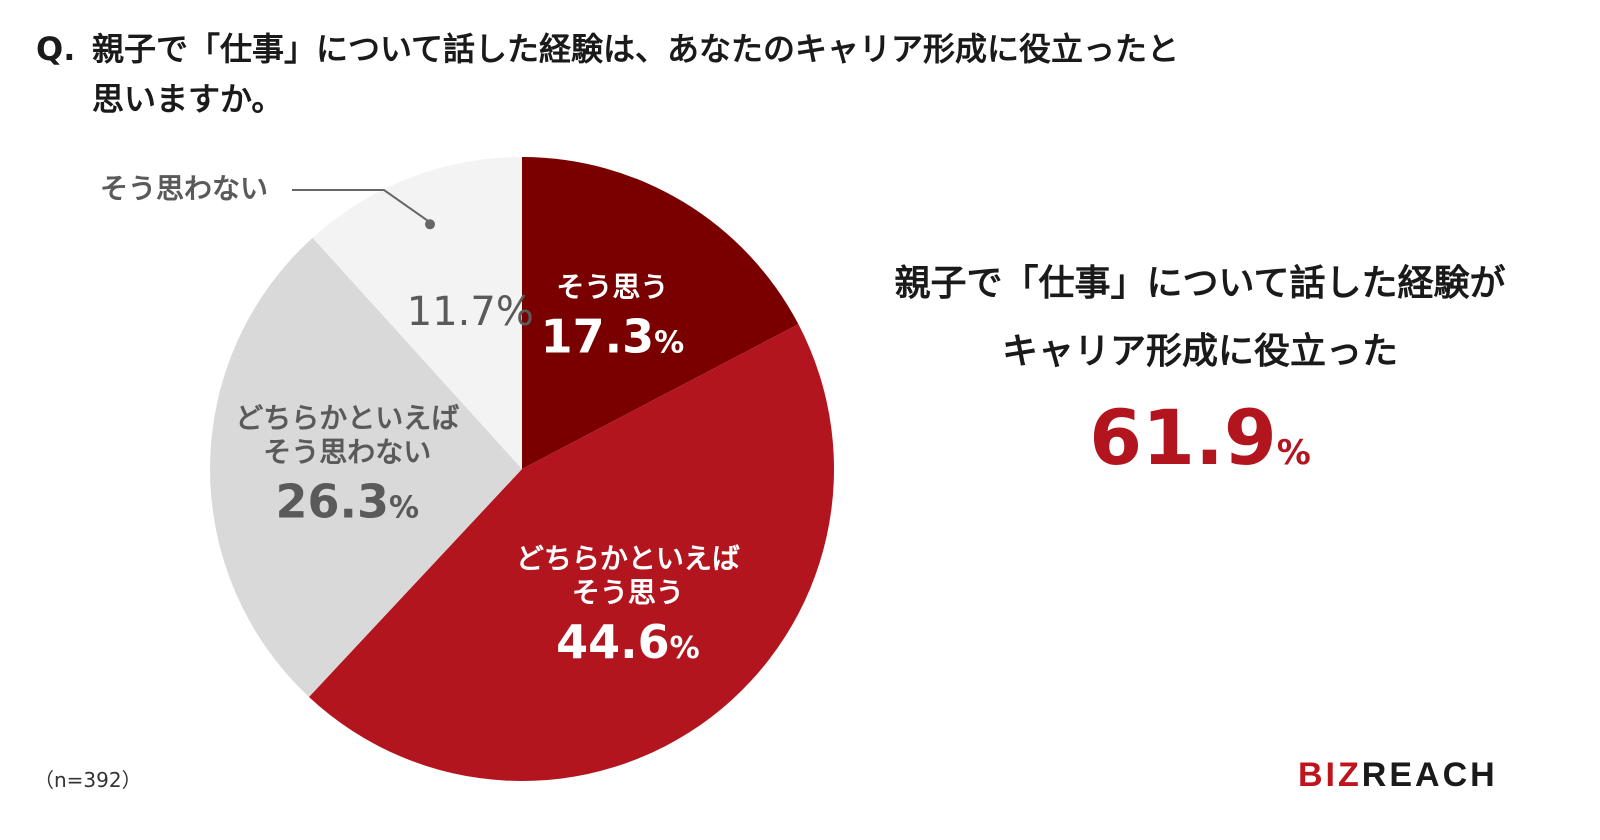  What do you see at coordinates (56, 49) in the screenshot?
I see `question-prefix: Q.` at bounding box center [56, 49].